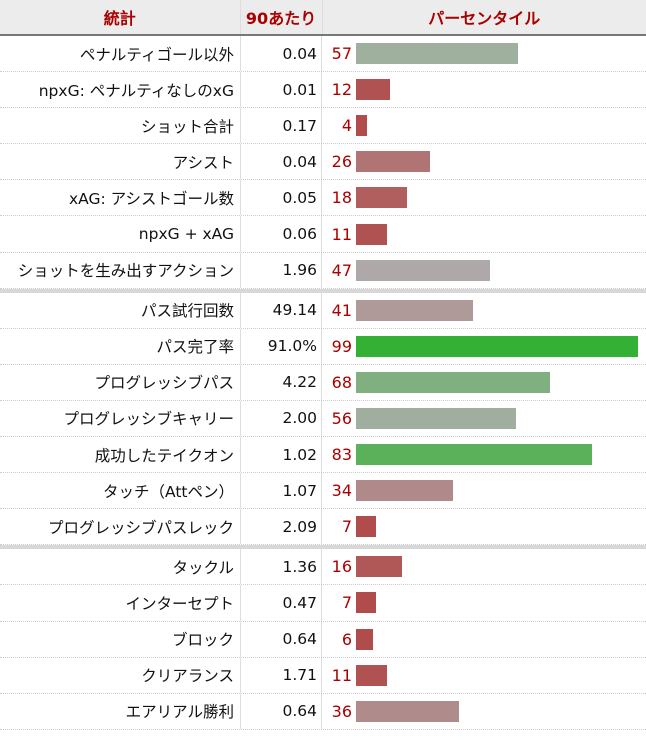 This screenshot has height=741, width=646. I want to click on percentile-cell: 56, so click(483, 418).